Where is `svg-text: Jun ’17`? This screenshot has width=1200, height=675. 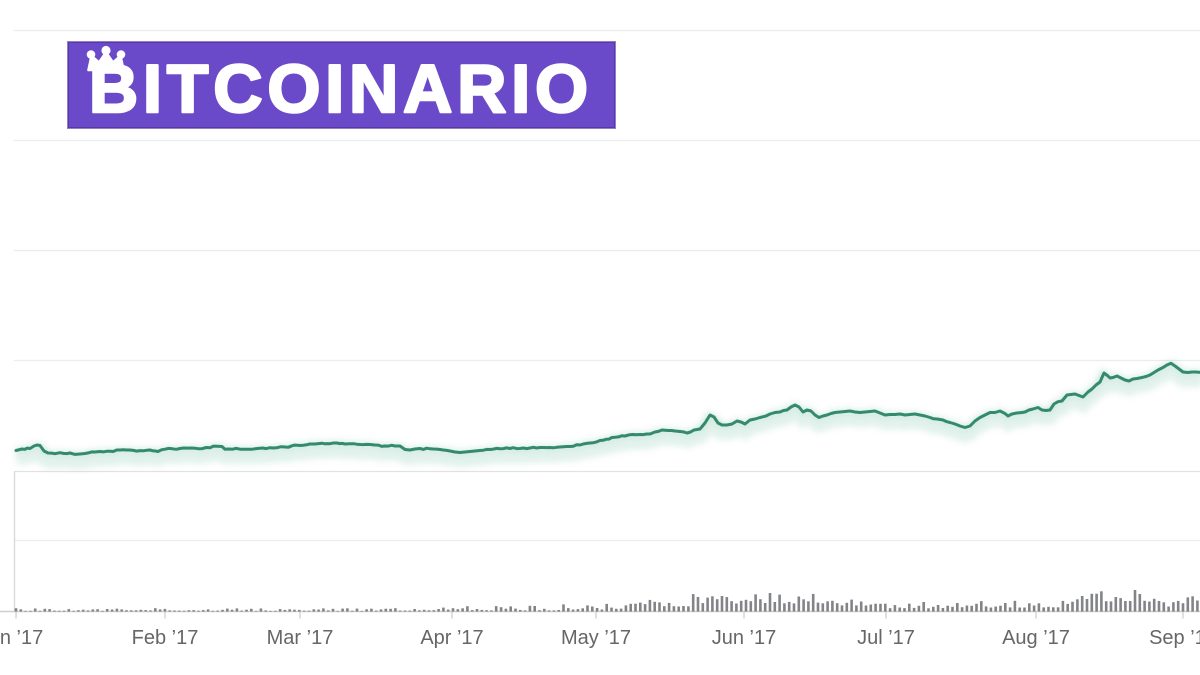 svg-text: Jun ’17 is located at coordinates (744, 638).